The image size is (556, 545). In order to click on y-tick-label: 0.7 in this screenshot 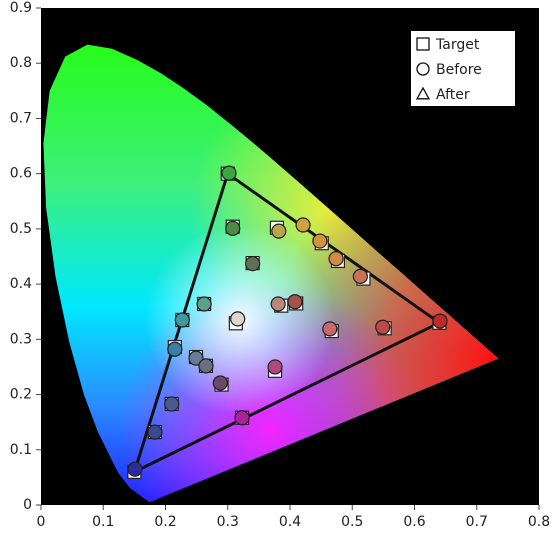, I will do `click(21, 118)`.